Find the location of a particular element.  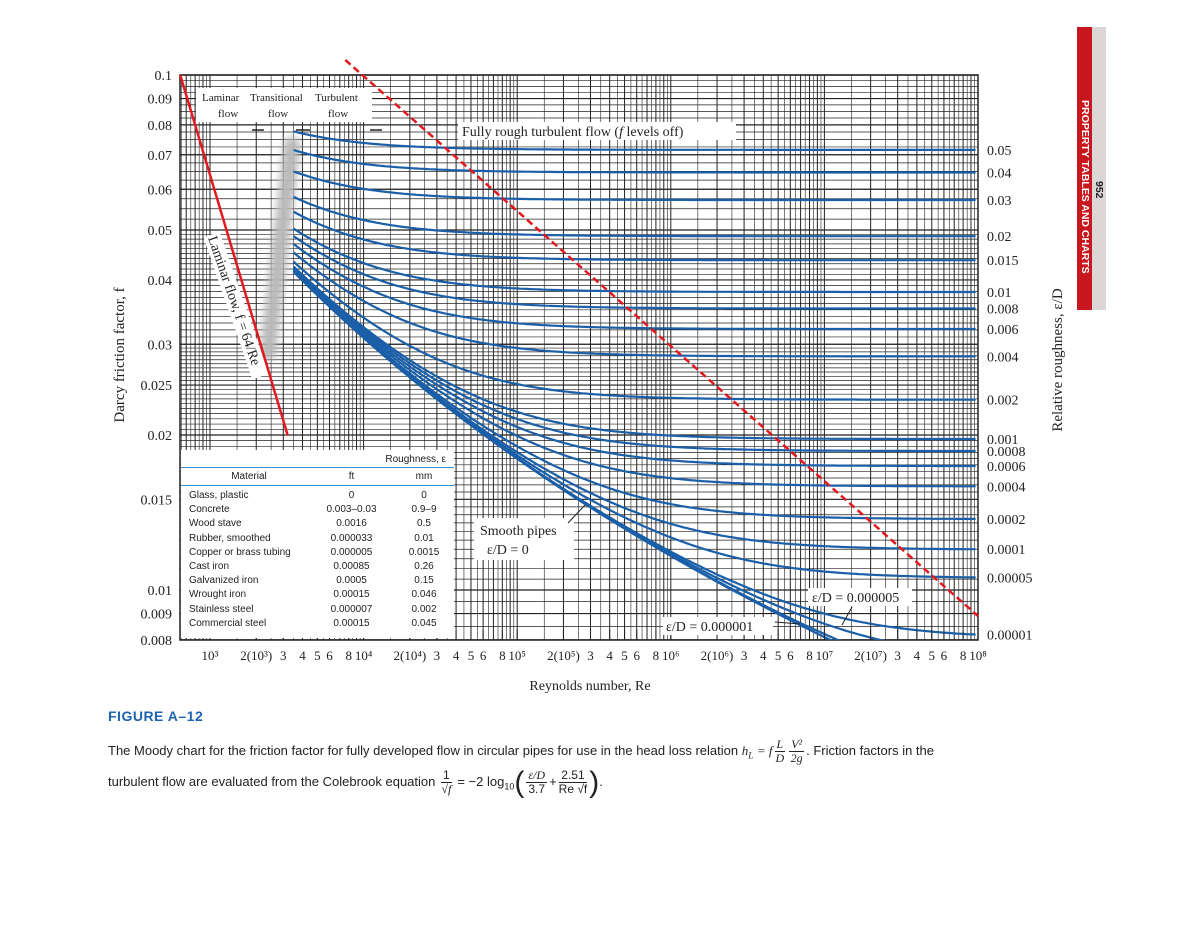

y-tick-label: 0.08 is located at coordinates (160, 126).